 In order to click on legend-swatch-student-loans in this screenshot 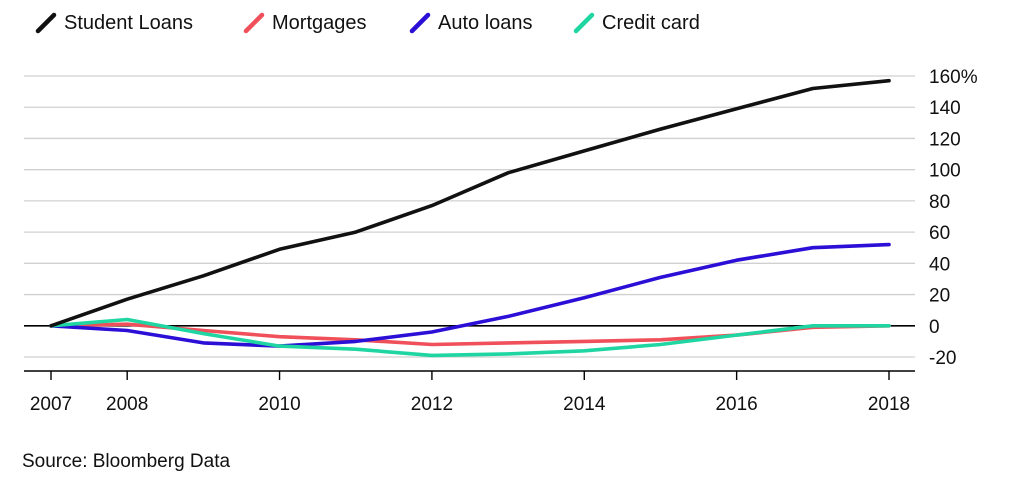, I will do `click(46, 23)`.